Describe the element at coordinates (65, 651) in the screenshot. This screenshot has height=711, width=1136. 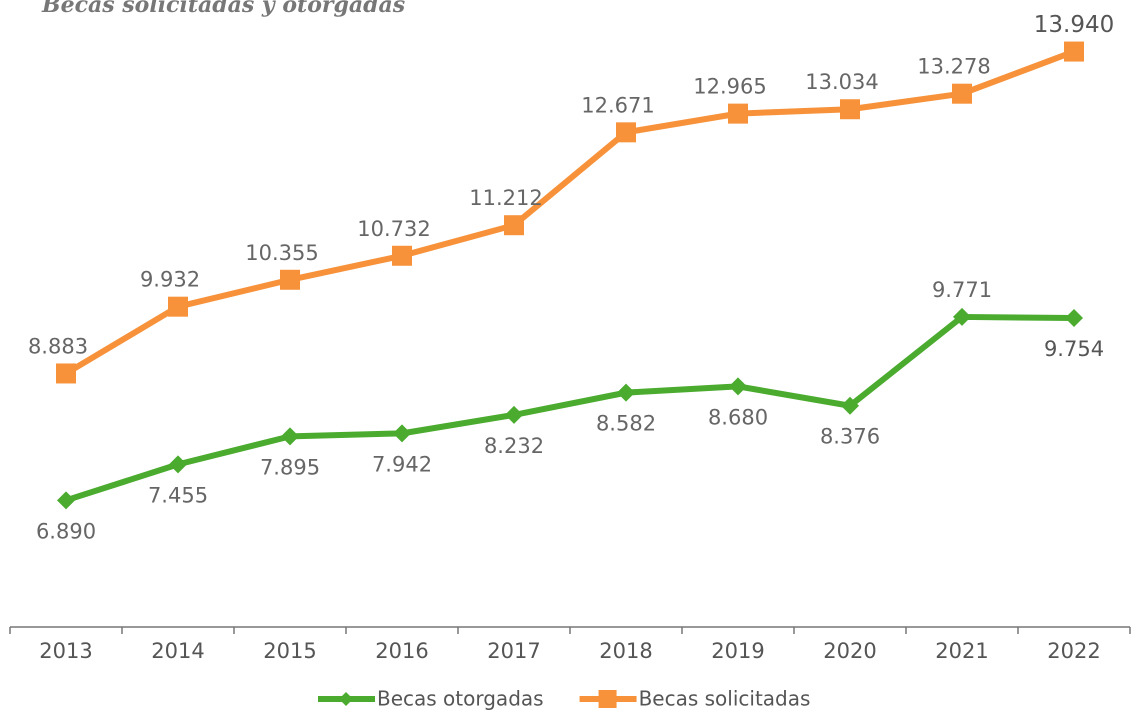
I see `x-tick-label: 2013` at that location.